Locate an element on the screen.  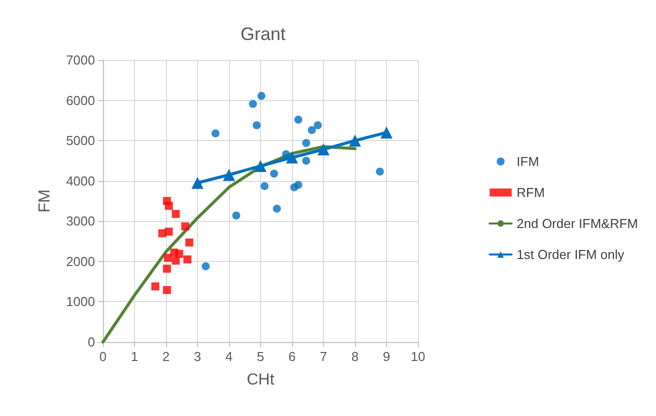
x-tick-label: 7 is located at coordinates (324, 356).